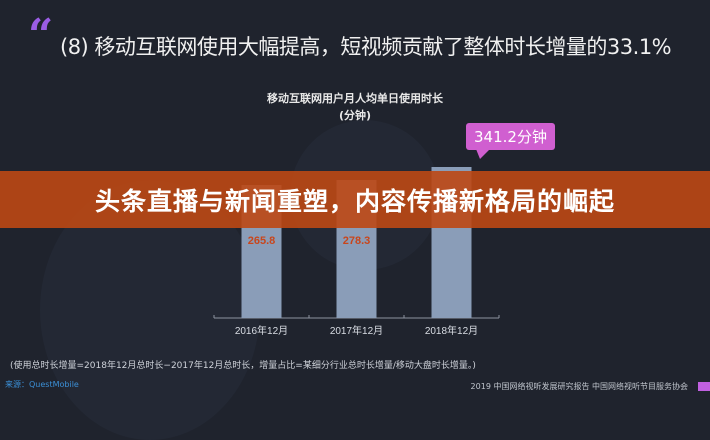 Image resolution: width=710 pixels, height=440 pixels. I want to click on overlay-banner: 头条直播与新闻重塑，内容传播新格局的崛起, so click(355, 199).